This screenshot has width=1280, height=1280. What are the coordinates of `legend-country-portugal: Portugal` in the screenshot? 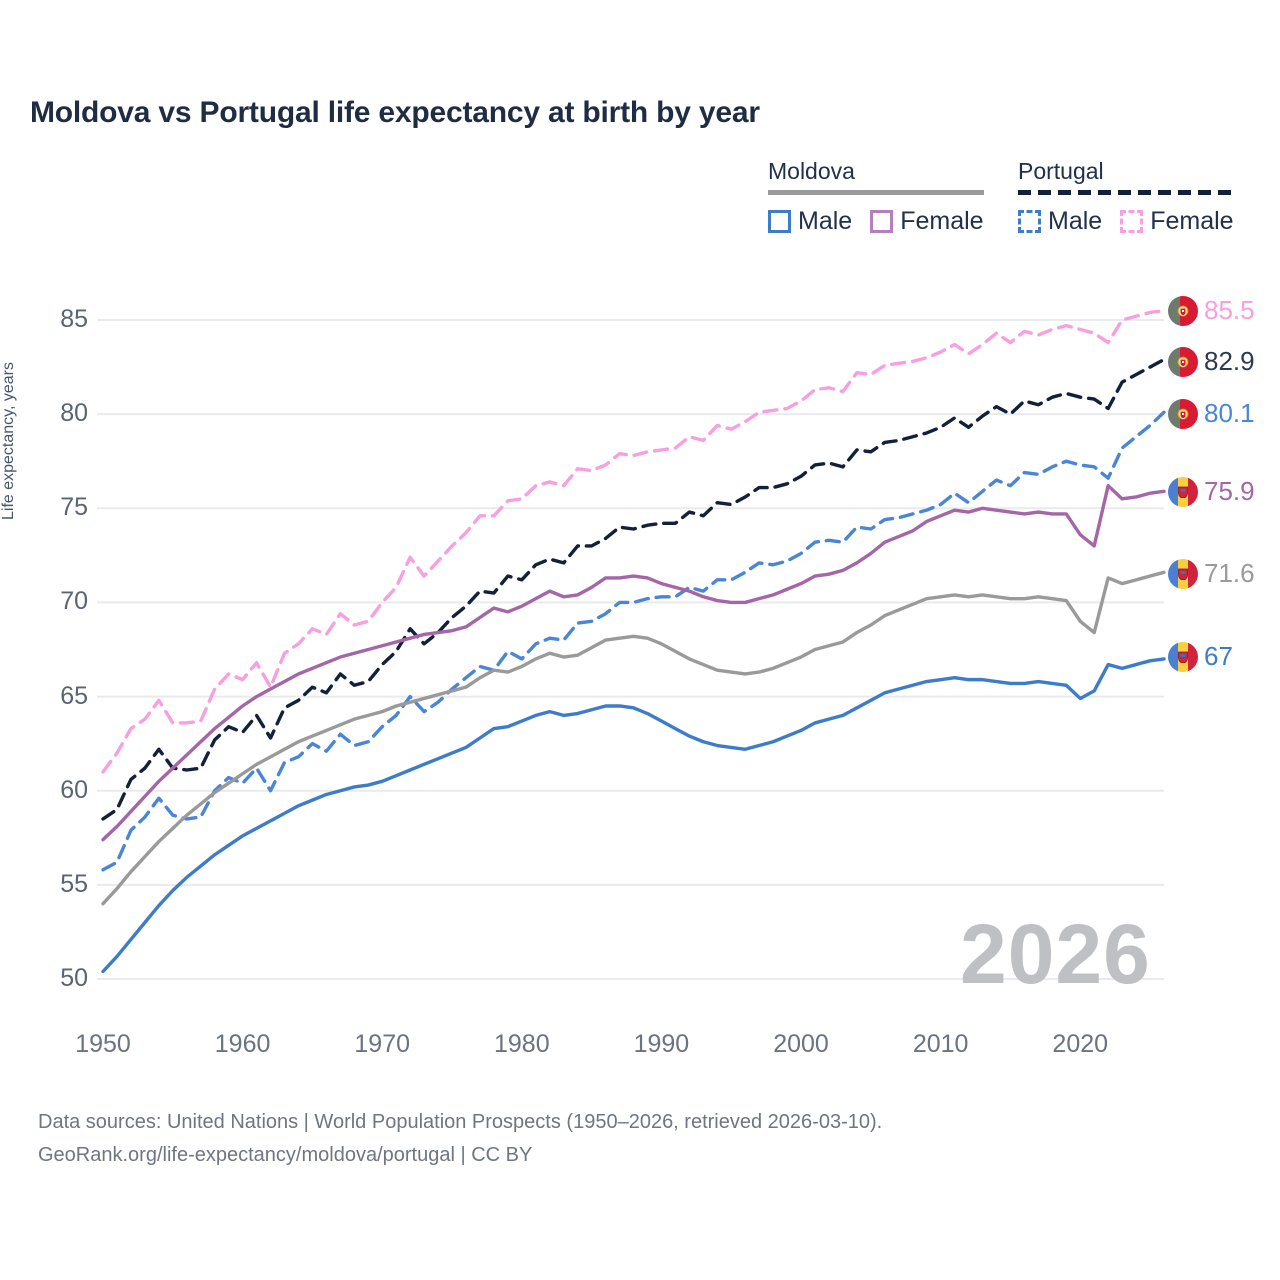 It's located at (1061, 171).